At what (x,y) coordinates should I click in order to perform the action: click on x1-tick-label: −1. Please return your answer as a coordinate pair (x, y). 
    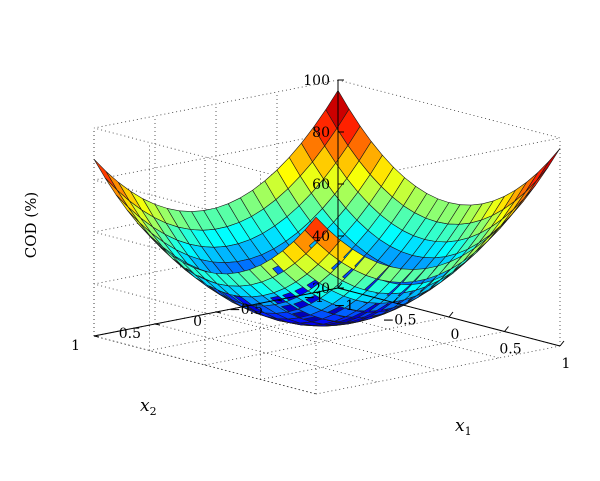
    Looking at the image, I should click on (344, 306).